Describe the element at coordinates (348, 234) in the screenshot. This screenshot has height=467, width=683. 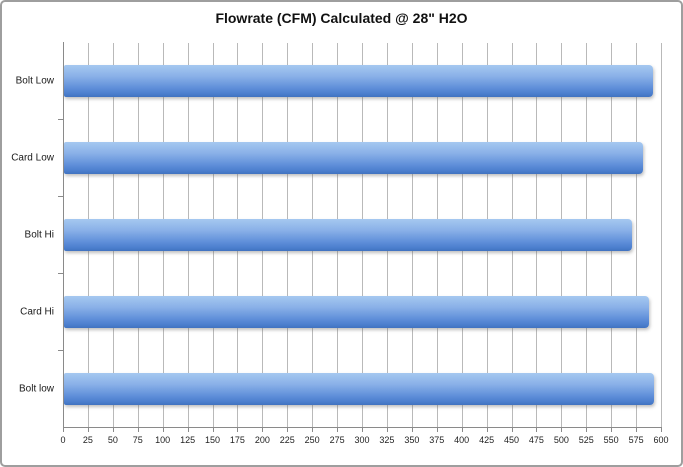
I see `bar-bolt-hi` at that location.